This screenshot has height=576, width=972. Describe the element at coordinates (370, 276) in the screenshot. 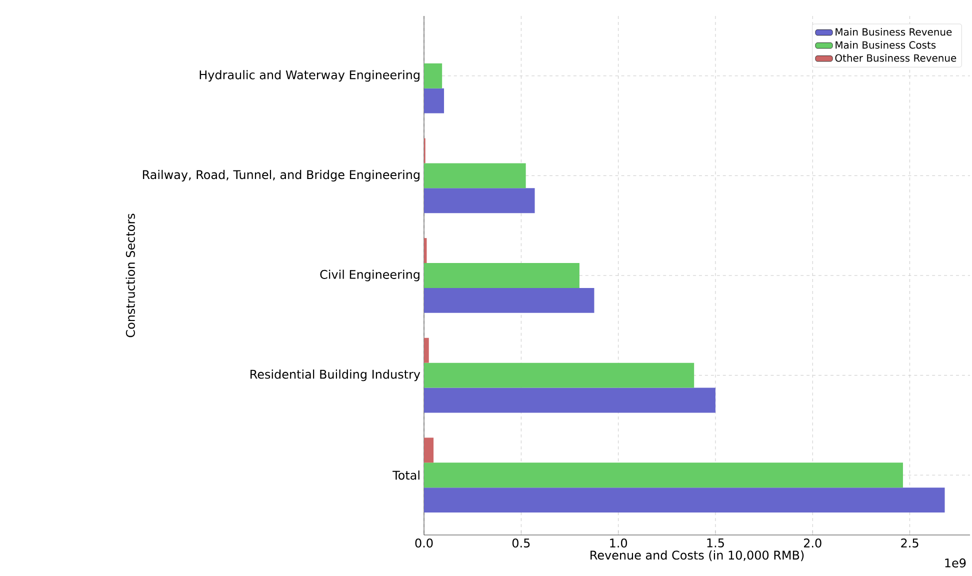

I see `y-tick-label: Civil Engineering` at that location.